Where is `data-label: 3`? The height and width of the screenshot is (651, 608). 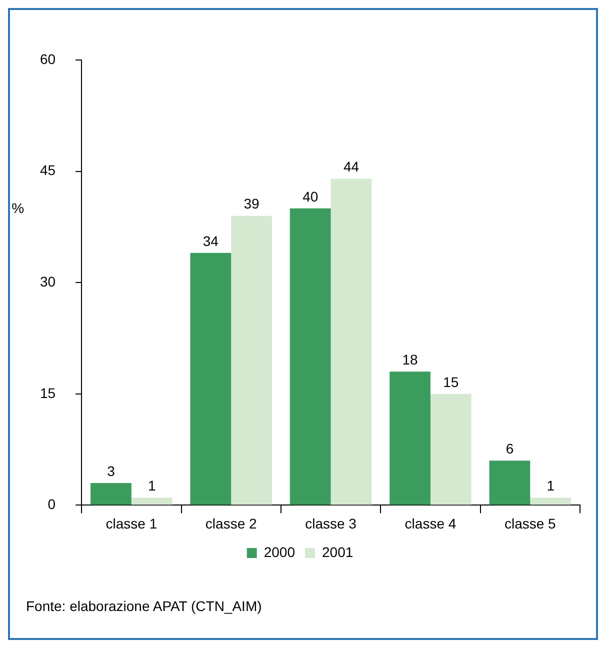 data-label: 3 is located at coordinates (111, 470).